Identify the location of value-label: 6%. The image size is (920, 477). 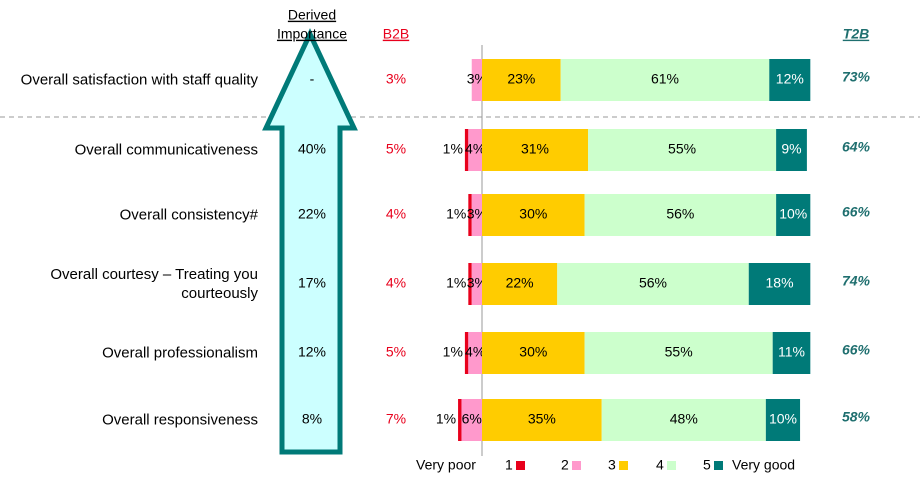
(472, 419).